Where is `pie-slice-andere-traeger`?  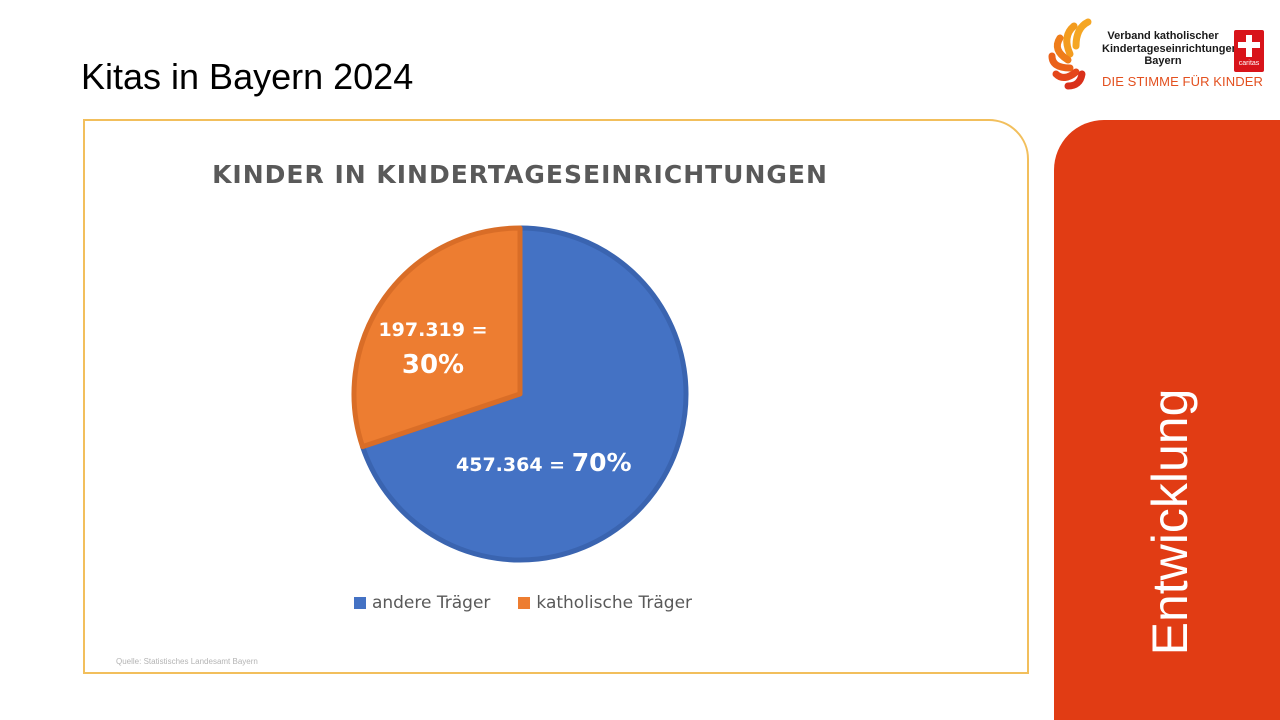
pie-slice-andere-traeger is located at coordinates (524, 394).